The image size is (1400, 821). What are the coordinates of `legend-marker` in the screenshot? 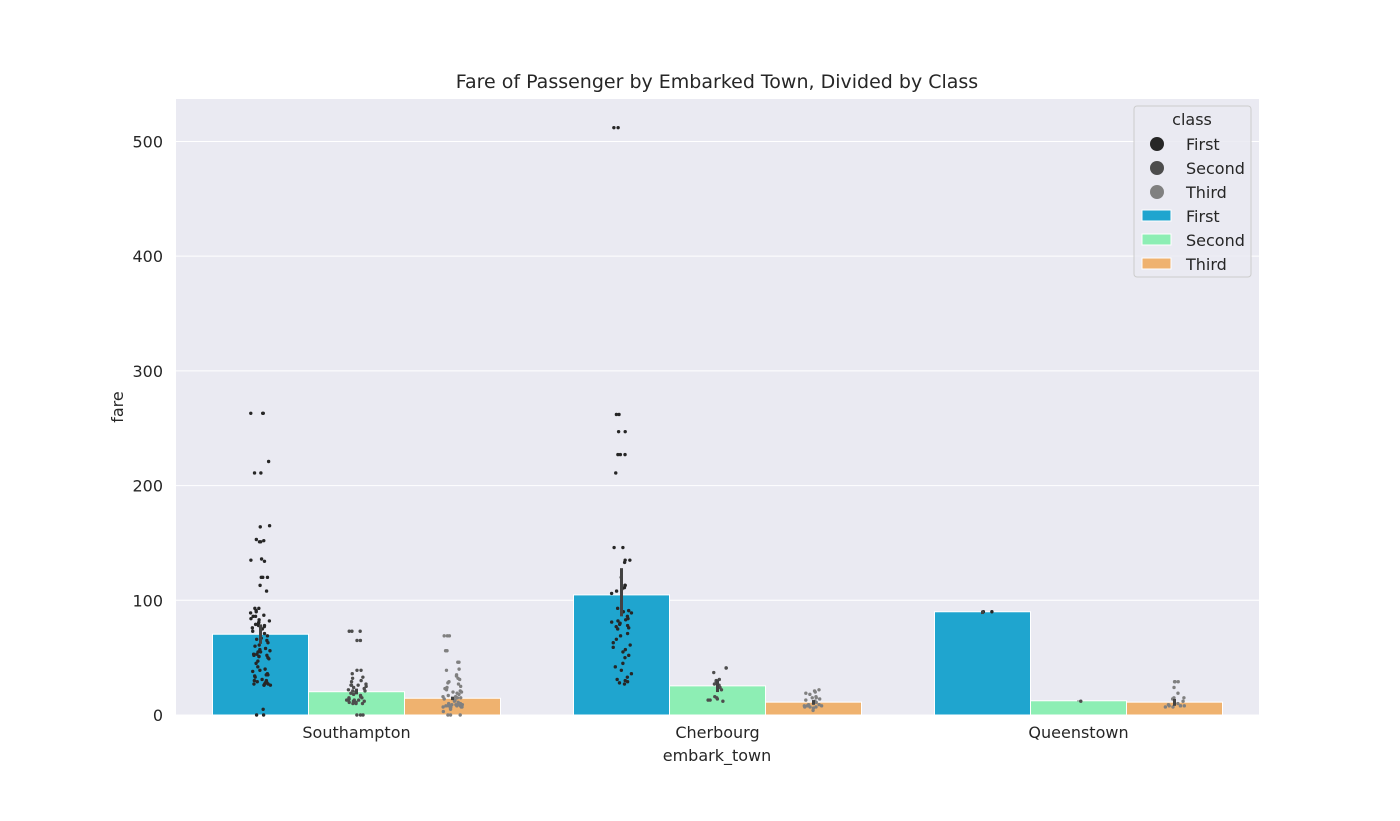 It's located at (1157, 168).